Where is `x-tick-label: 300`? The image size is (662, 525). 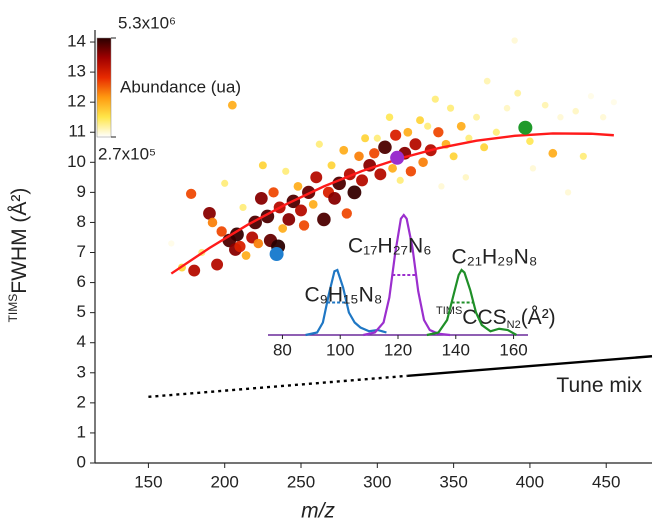
x-tick-label: 300 is located at coordinates (377, 481).